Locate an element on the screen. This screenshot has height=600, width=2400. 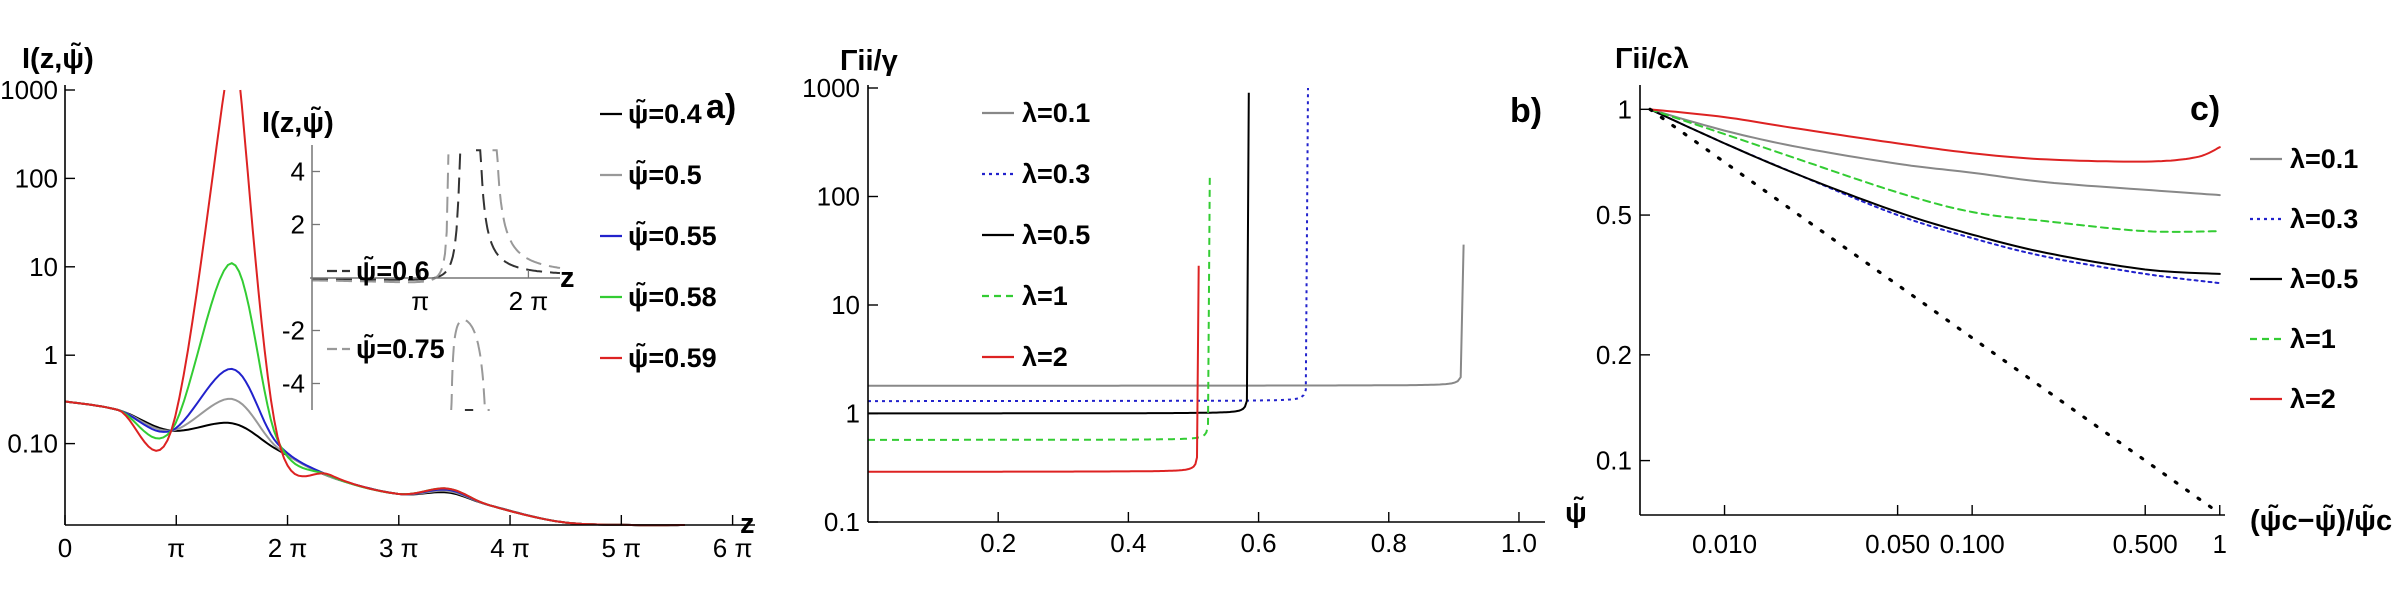
panel-a-y-label: I(z,ψ̃) is located at coordinates (58, 58).